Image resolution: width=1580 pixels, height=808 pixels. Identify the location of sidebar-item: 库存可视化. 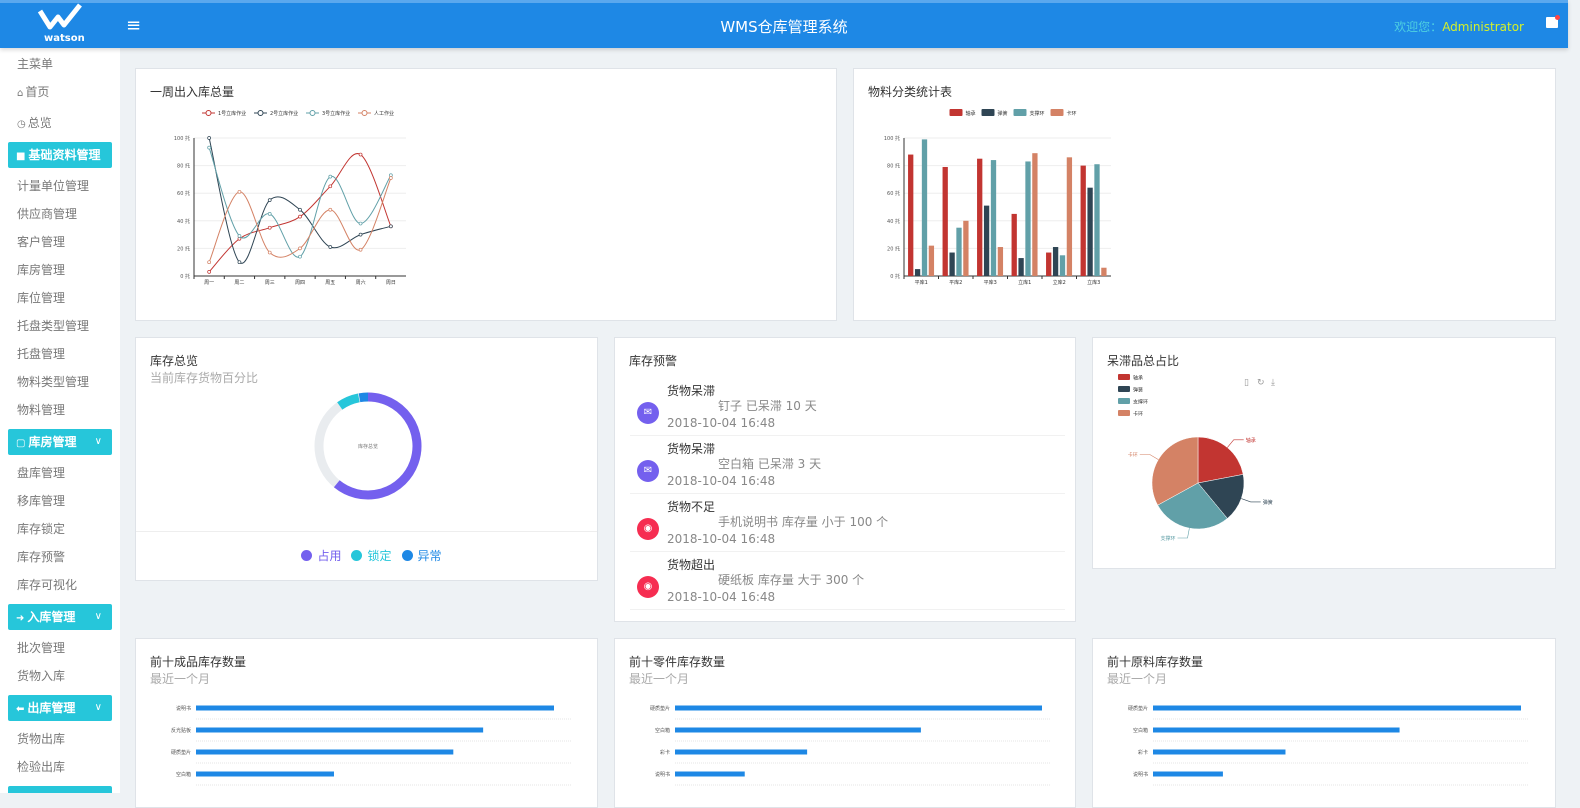
(47, 585).